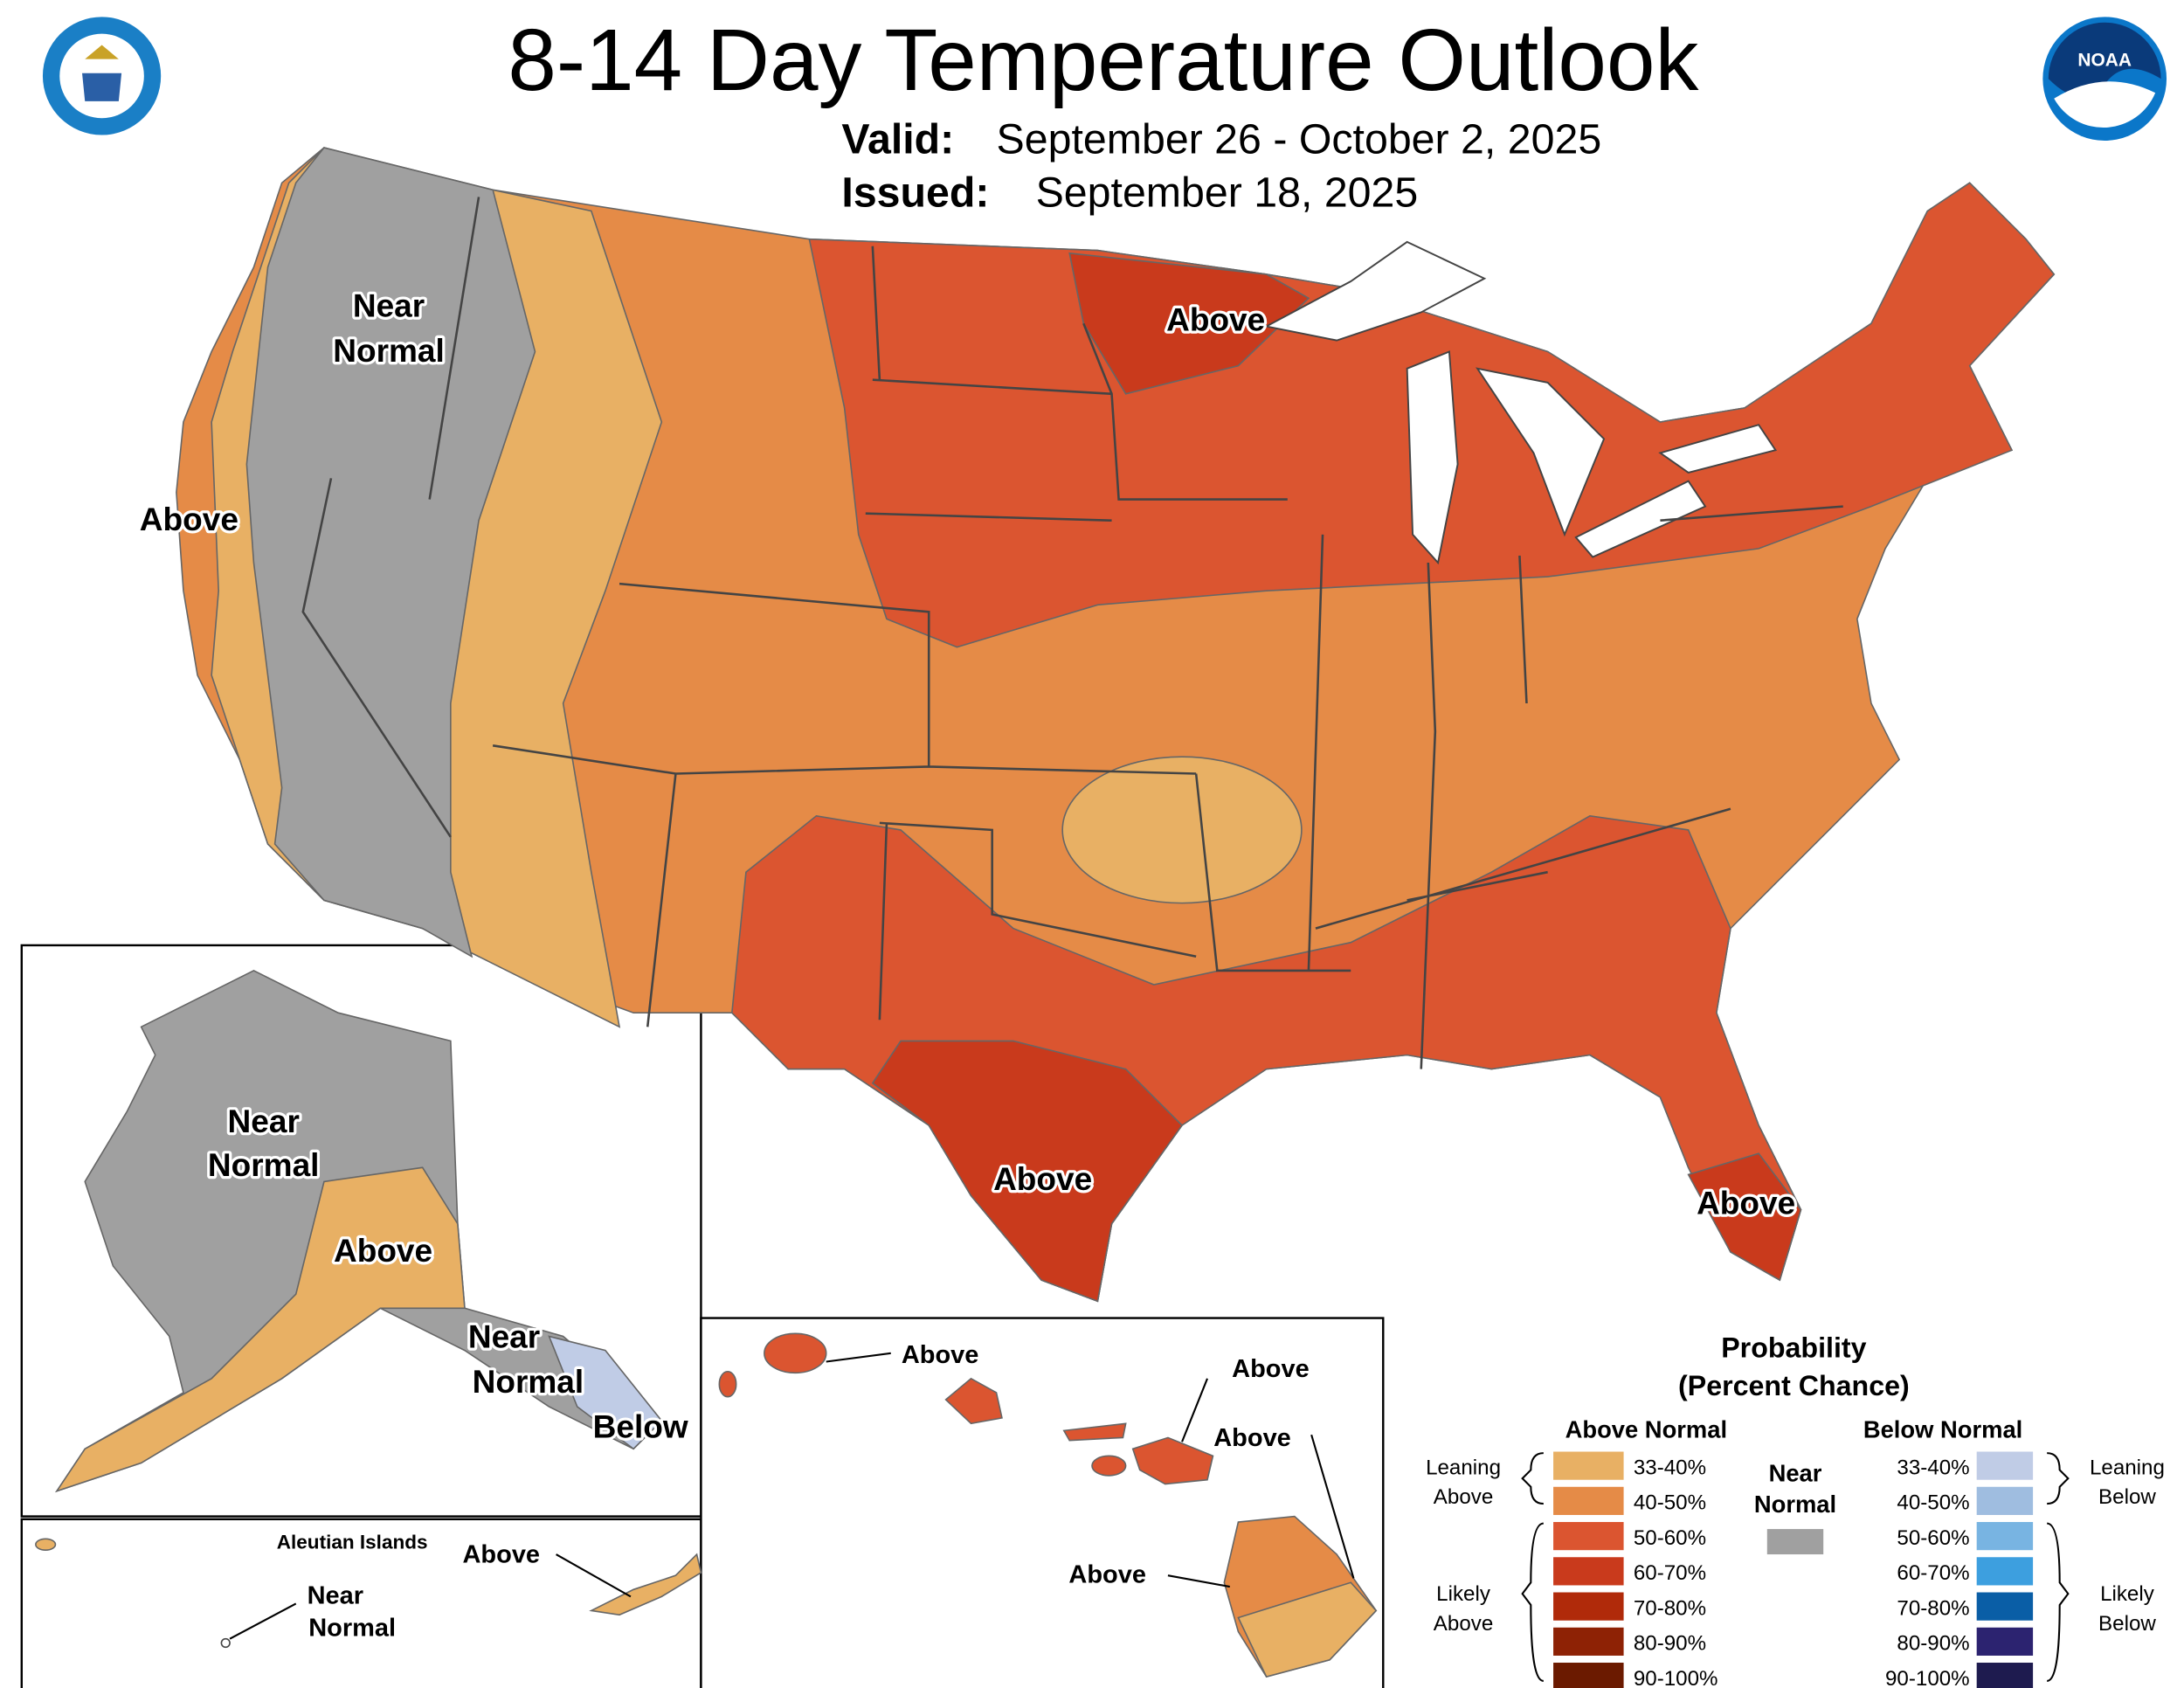 Image resolution: width=2184 pixels, height=1688 pixels. Describe the element at coordinates (640, 1426) in the screenshot. I see `map-label: Below` at that location.